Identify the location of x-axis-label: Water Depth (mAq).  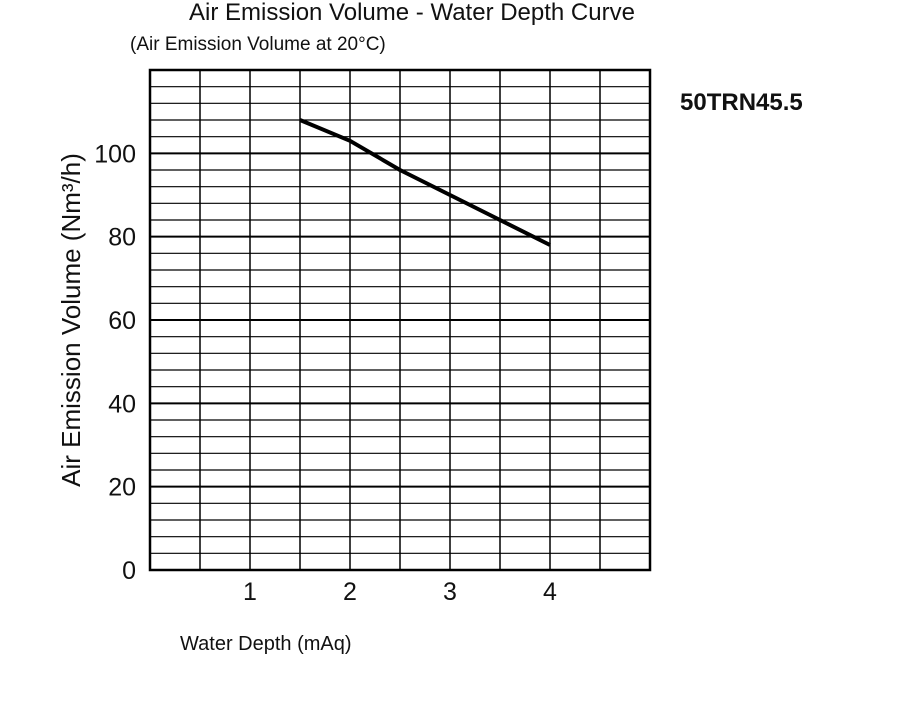
(266, 644).